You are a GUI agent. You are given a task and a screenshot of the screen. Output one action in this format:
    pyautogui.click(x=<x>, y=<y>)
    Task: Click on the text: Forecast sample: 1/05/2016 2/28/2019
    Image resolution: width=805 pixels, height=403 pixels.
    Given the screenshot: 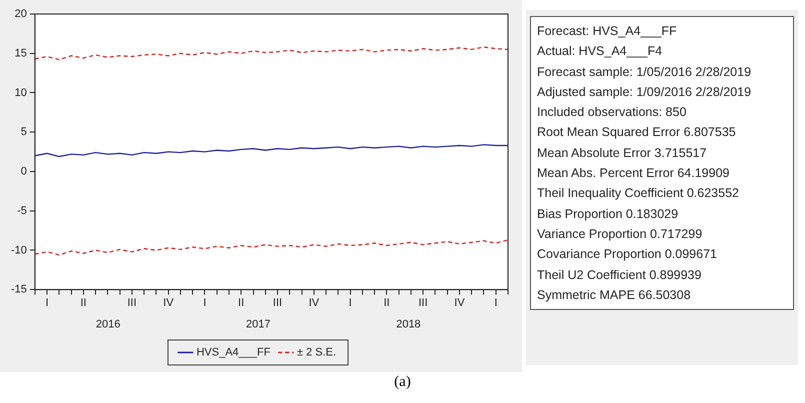 What is the action you would take?
    pyautogui.click(x=644, y=72)
    